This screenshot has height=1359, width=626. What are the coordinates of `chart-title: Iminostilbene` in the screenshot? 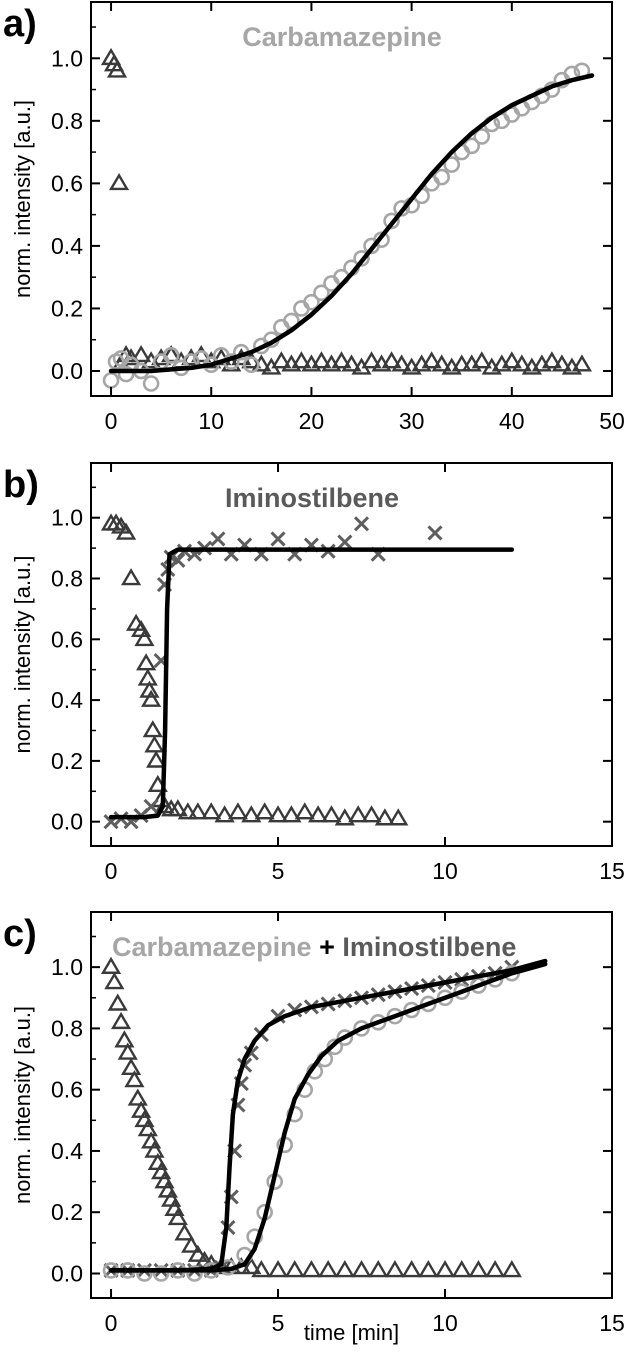 It's located at (312, 498).